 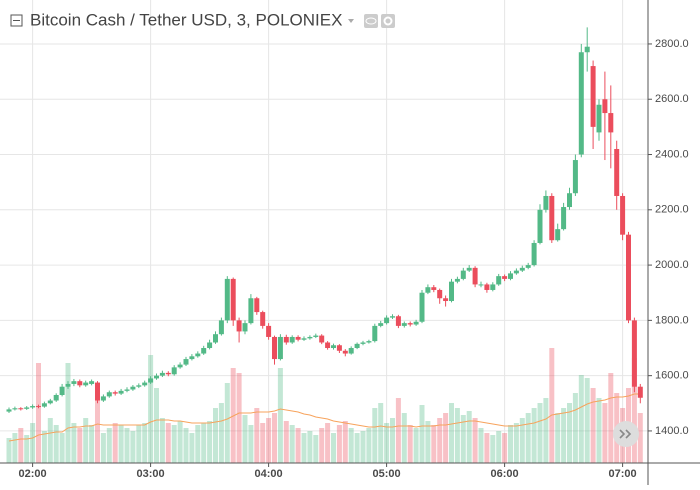 What do you see at coordinates (324, 417) in the screenshot?
I see `volume-ma-line` at bounding box center [324, 417].